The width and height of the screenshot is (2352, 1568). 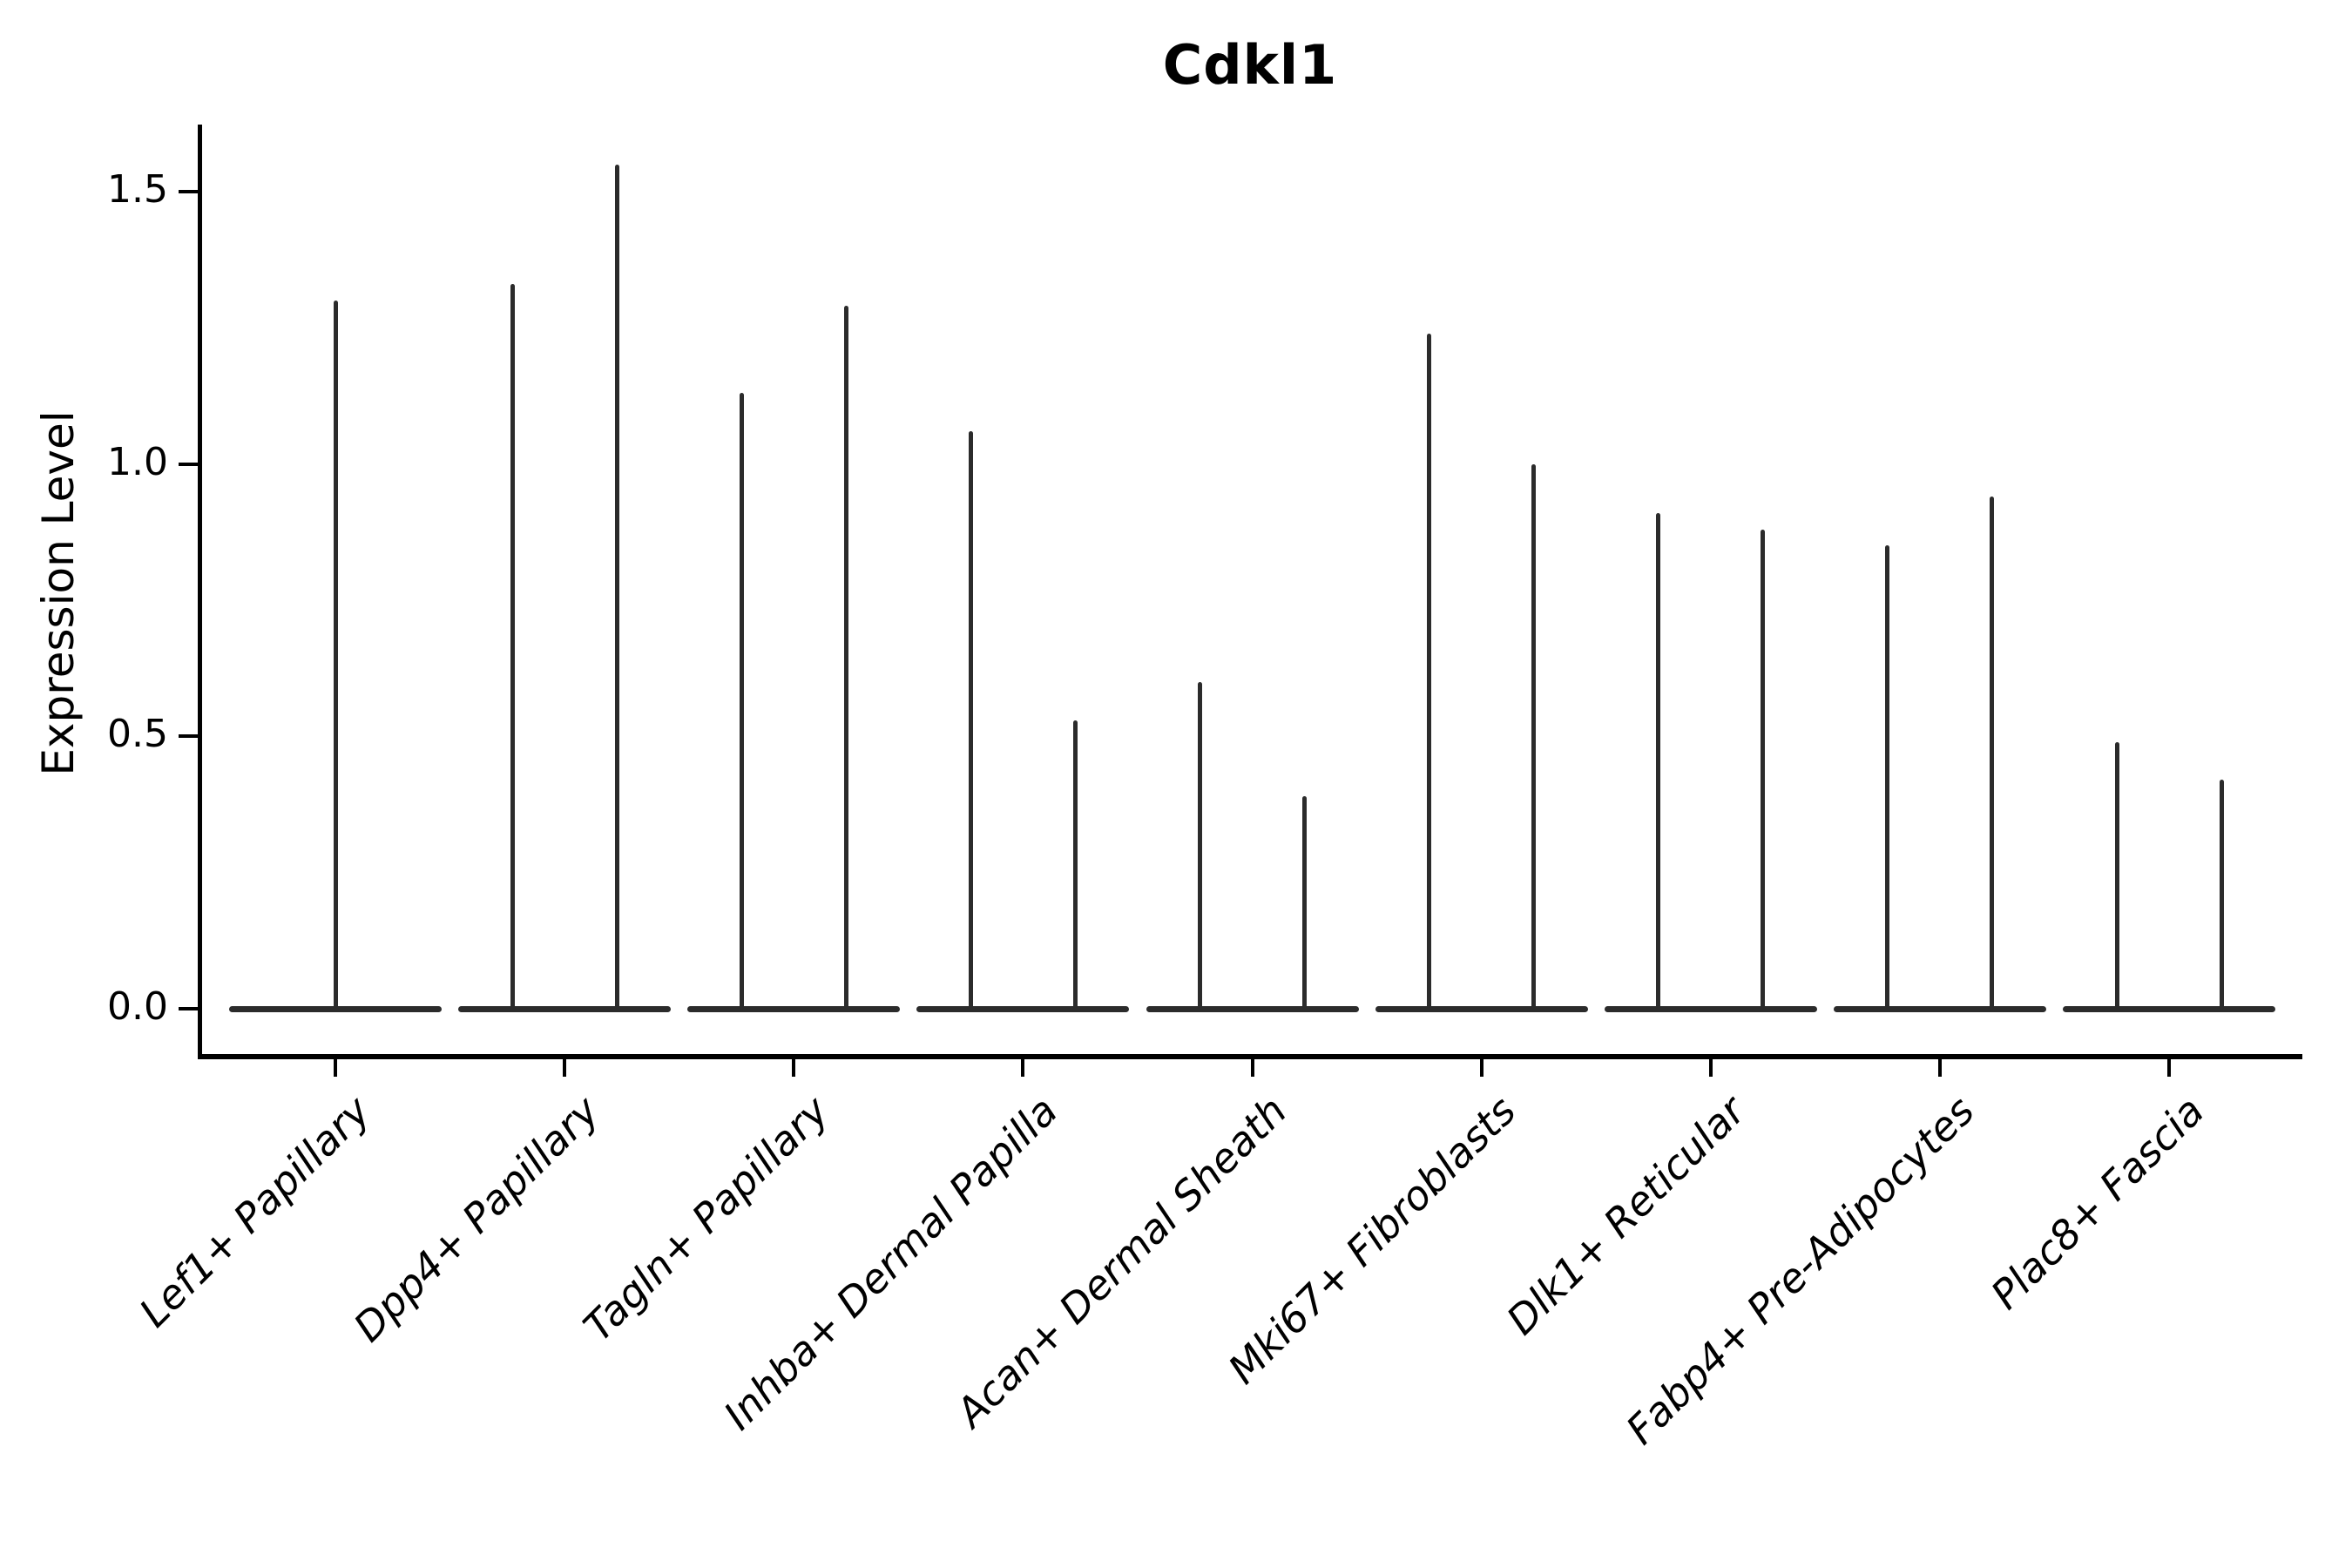 I want to click on y-tick-label: 1.0, so click(x=137, y=461).